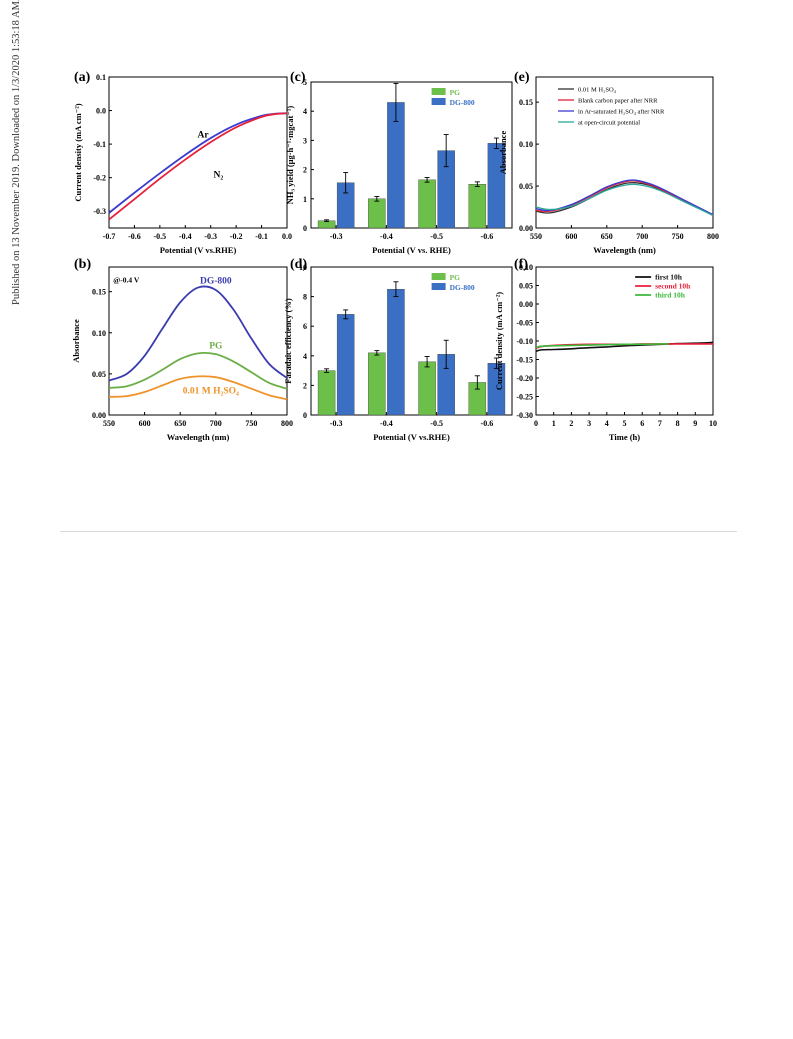  I want to click on panel-label-a: (a), so click(82, 77).